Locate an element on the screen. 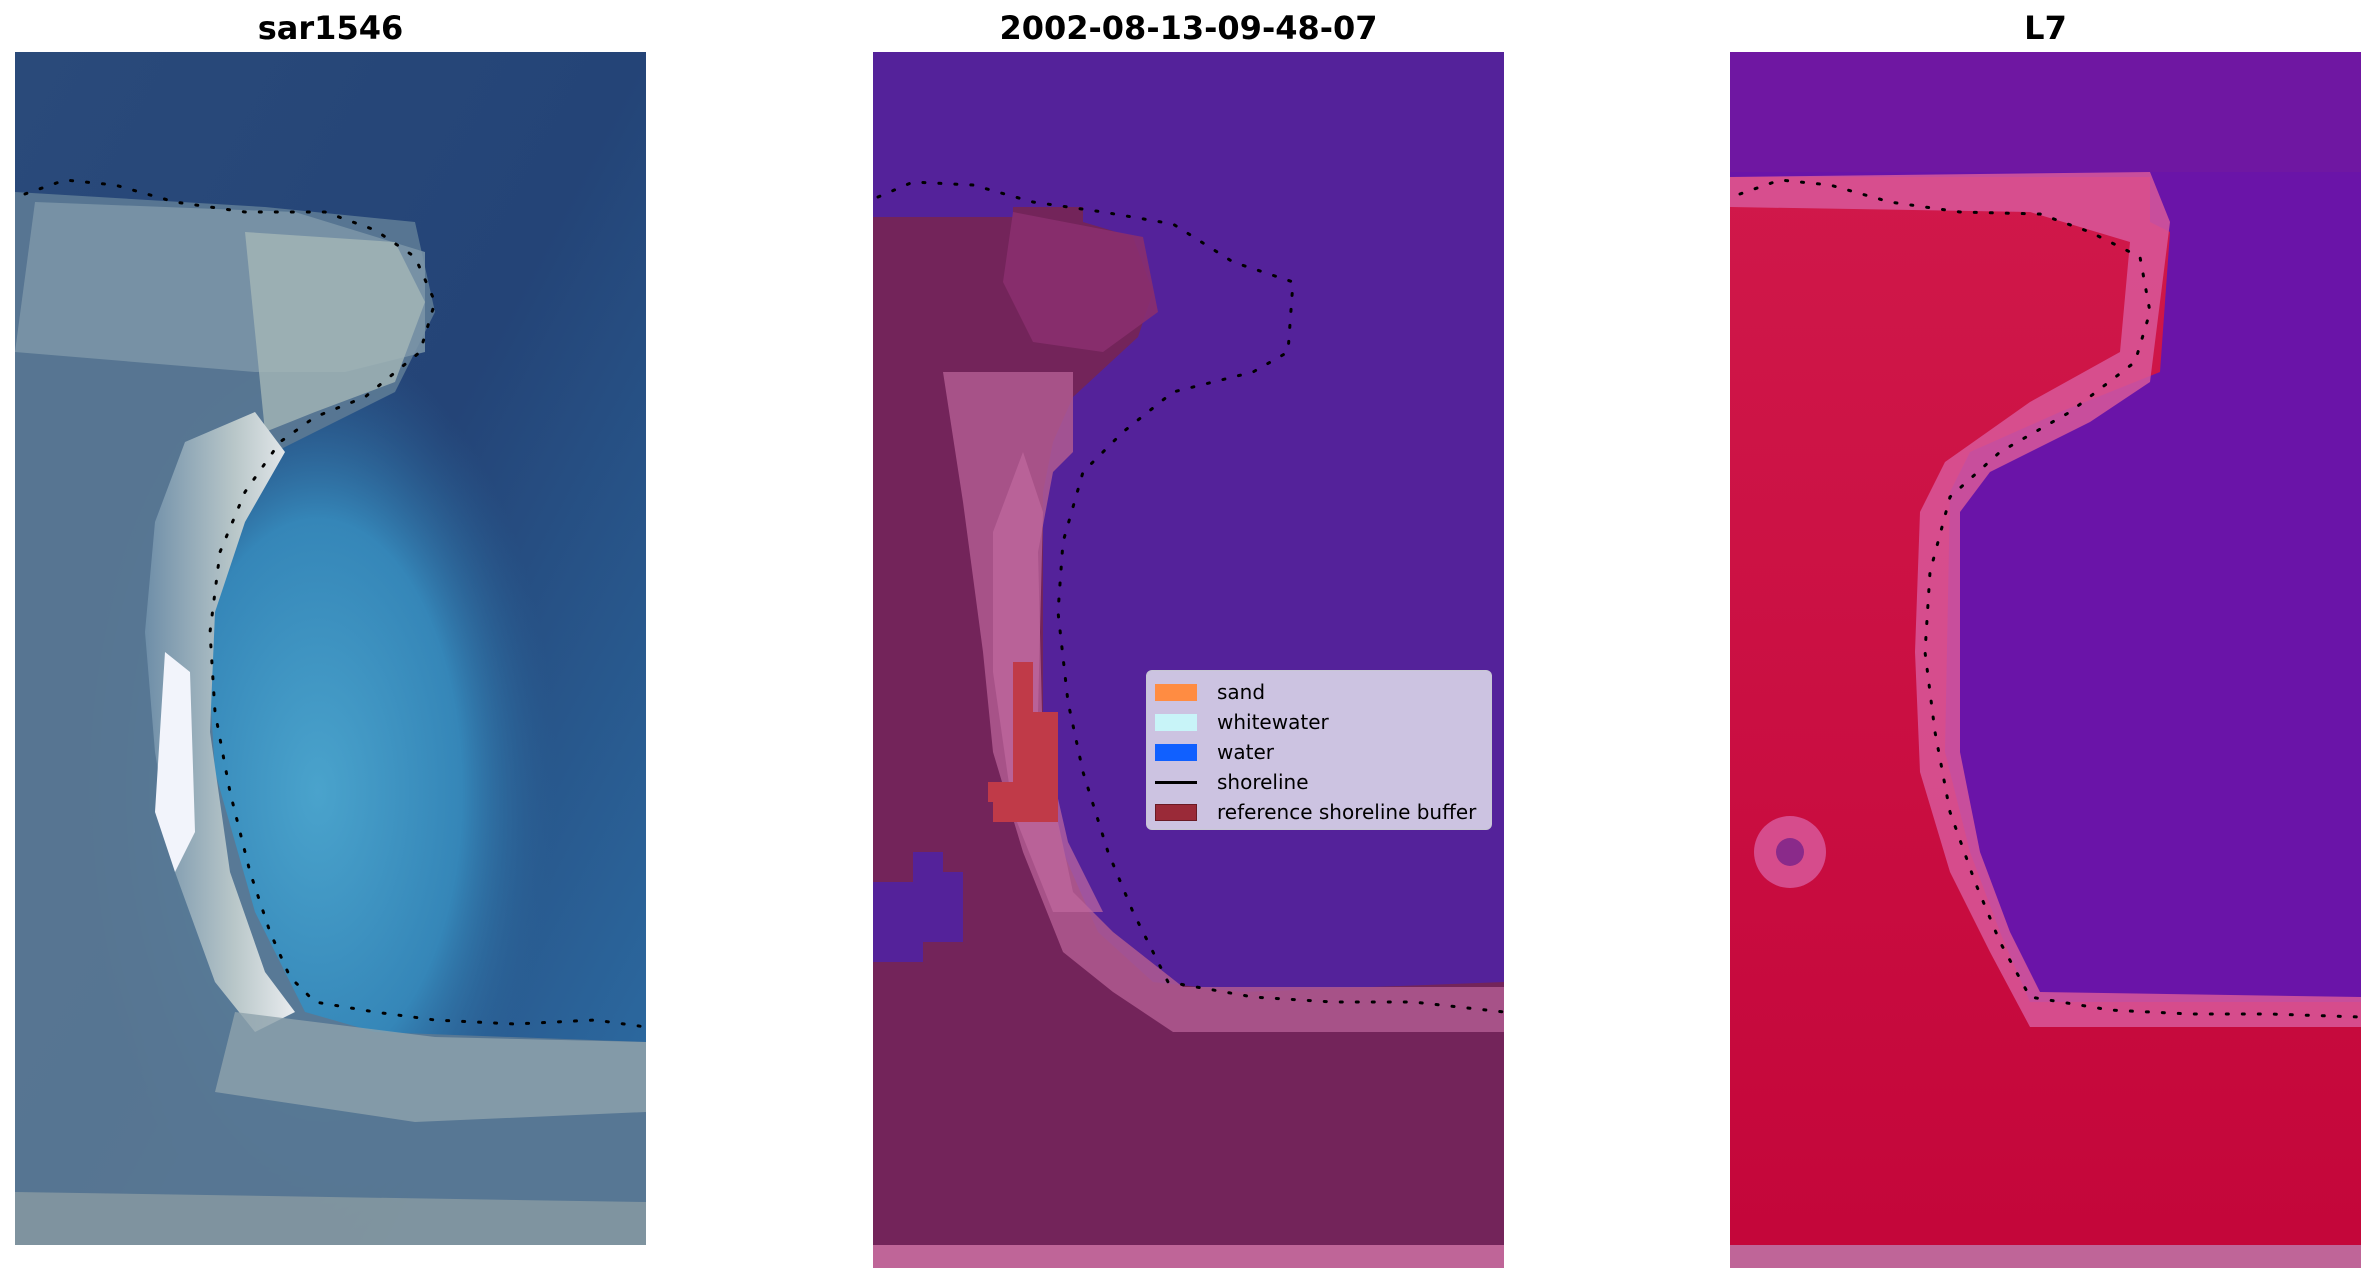  legend-label-water: water is located at coordinates (1245, 752).